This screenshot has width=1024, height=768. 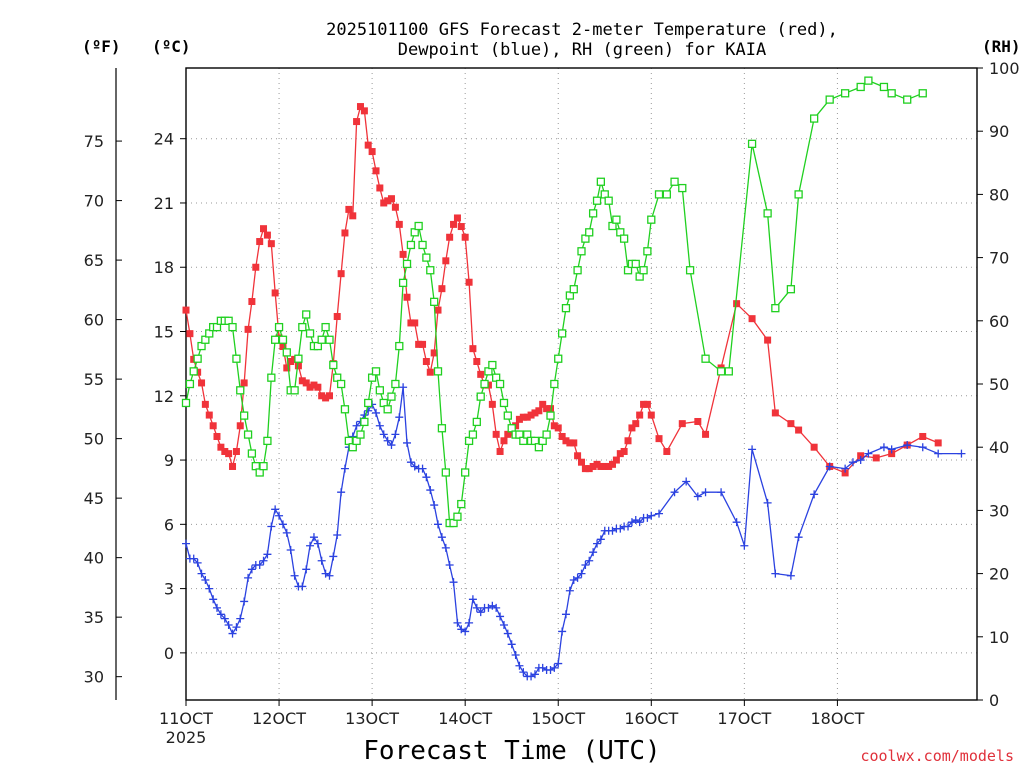 What do you see at coordinates (94, 558) in the screenshot?
I see `fahrenheit-tick-label: 40` at bounding box center [94, 558].